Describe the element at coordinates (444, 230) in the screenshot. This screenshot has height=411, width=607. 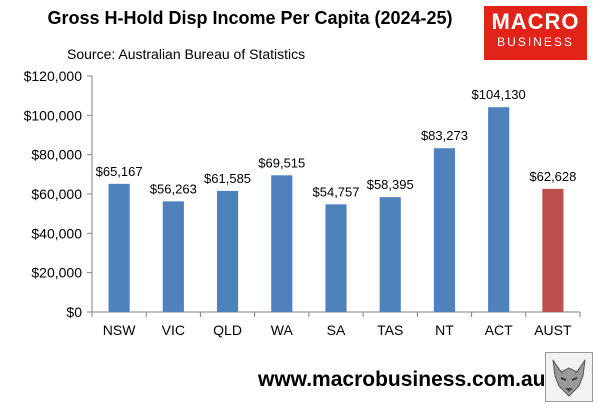
I see `bar-nt` at that location.